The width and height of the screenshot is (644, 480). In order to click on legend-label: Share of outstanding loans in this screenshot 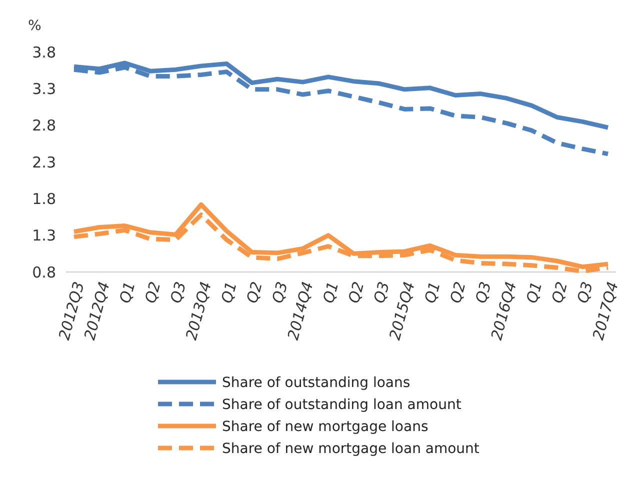, I will do `click(316, 382)`.